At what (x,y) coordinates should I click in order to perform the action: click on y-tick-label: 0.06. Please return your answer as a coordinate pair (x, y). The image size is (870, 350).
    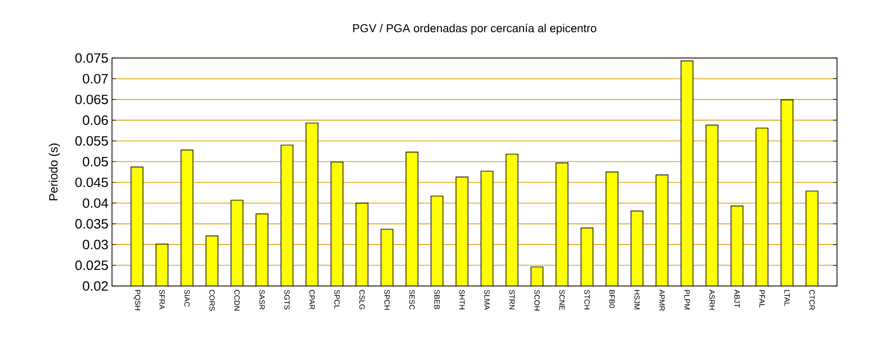
    Looking at the image, I should click on (95, 120).